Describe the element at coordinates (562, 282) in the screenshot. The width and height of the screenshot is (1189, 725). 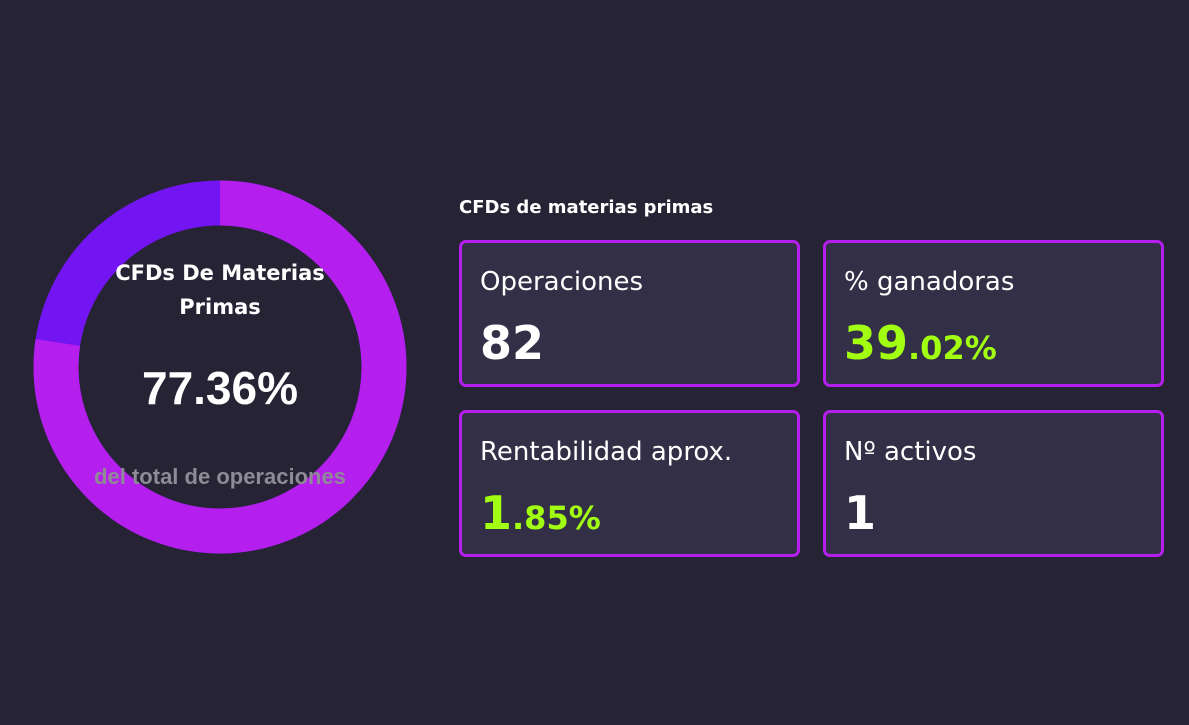
I see `stat-label: Operaciones` at that location.